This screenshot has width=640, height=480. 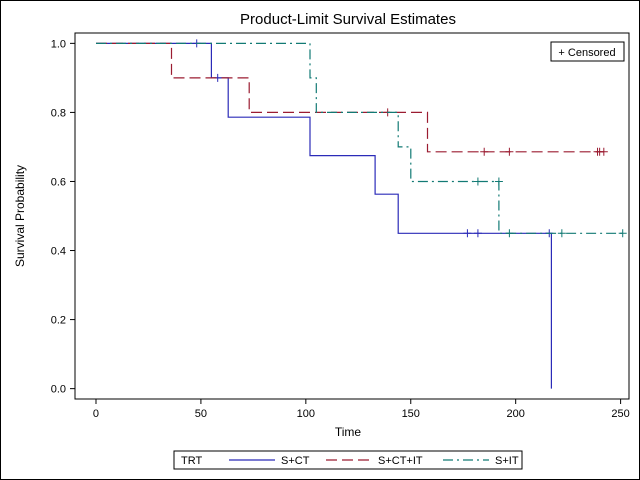 I want to click on censored-legend-label: + Censored, so click(x=586, y=53).